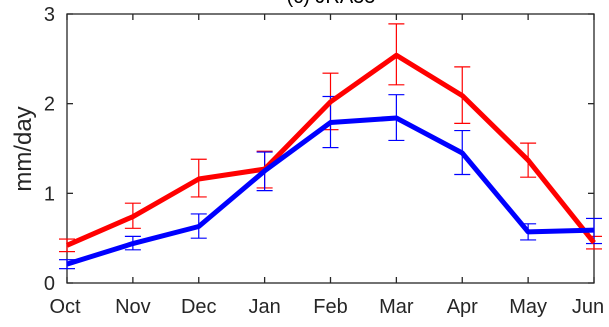 This screenshot has width=609, height=327. What do you see at coordinates (133, 307) in the screenshot?
I see `x-tick-label: Nov` at bounding box center [133, 307].